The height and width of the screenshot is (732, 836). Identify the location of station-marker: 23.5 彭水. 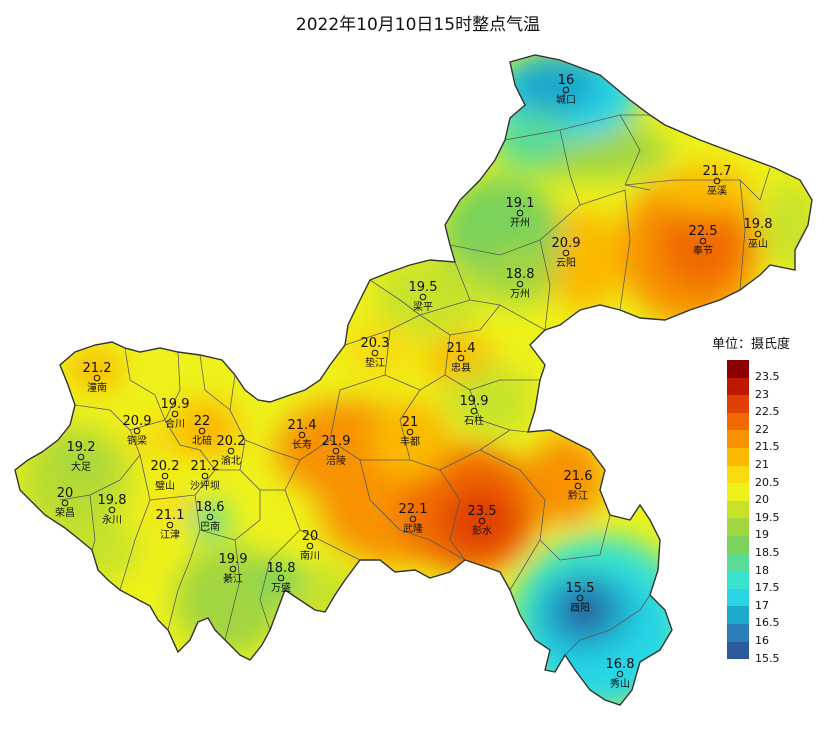
(482, 520).